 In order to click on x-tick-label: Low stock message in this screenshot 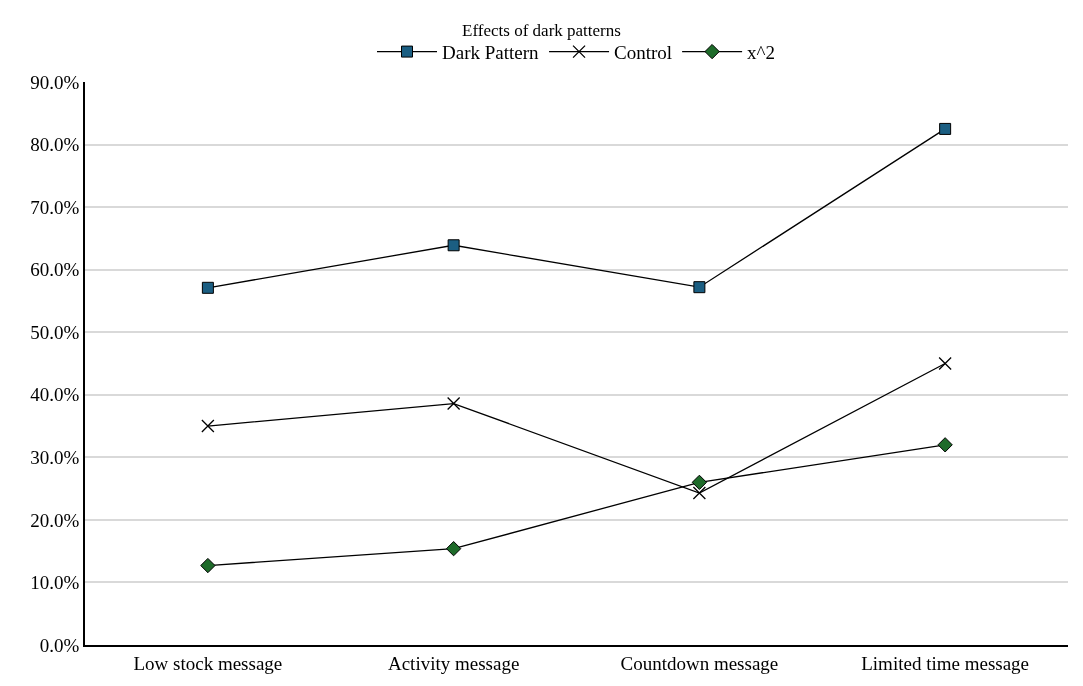, I will do `click(208, 663)`.